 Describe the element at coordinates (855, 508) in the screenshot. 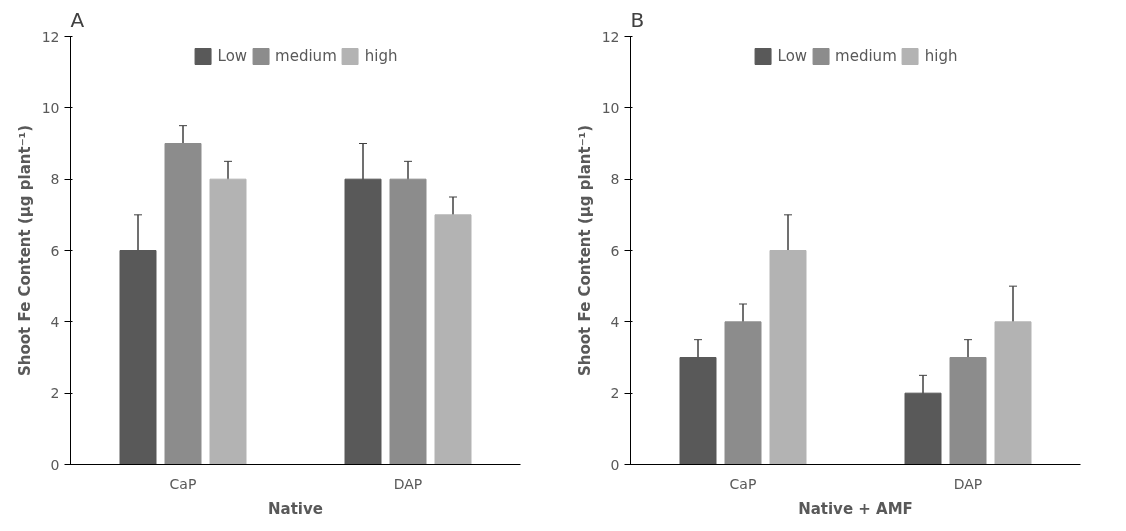

I see `x-axis-title: Native + AMF` at that location.